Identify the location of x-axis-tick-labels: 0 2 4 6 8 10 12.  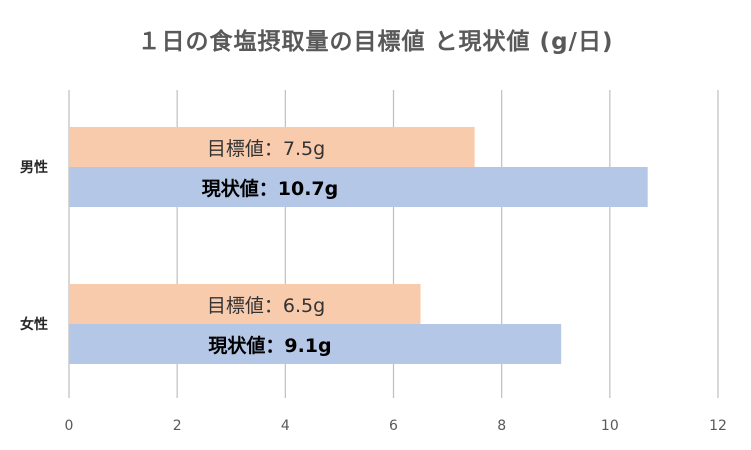
(396, 426).